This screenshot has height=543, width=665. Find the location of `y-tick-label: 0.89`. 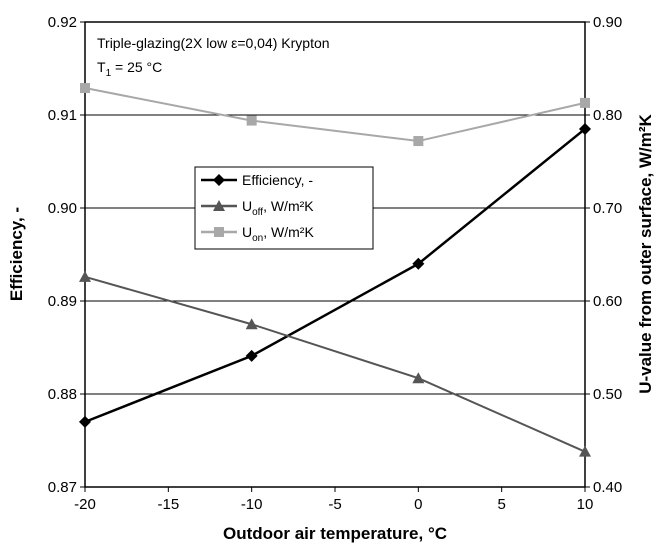

y-tick-label: 0.89 is located at coordinates (62, 301).